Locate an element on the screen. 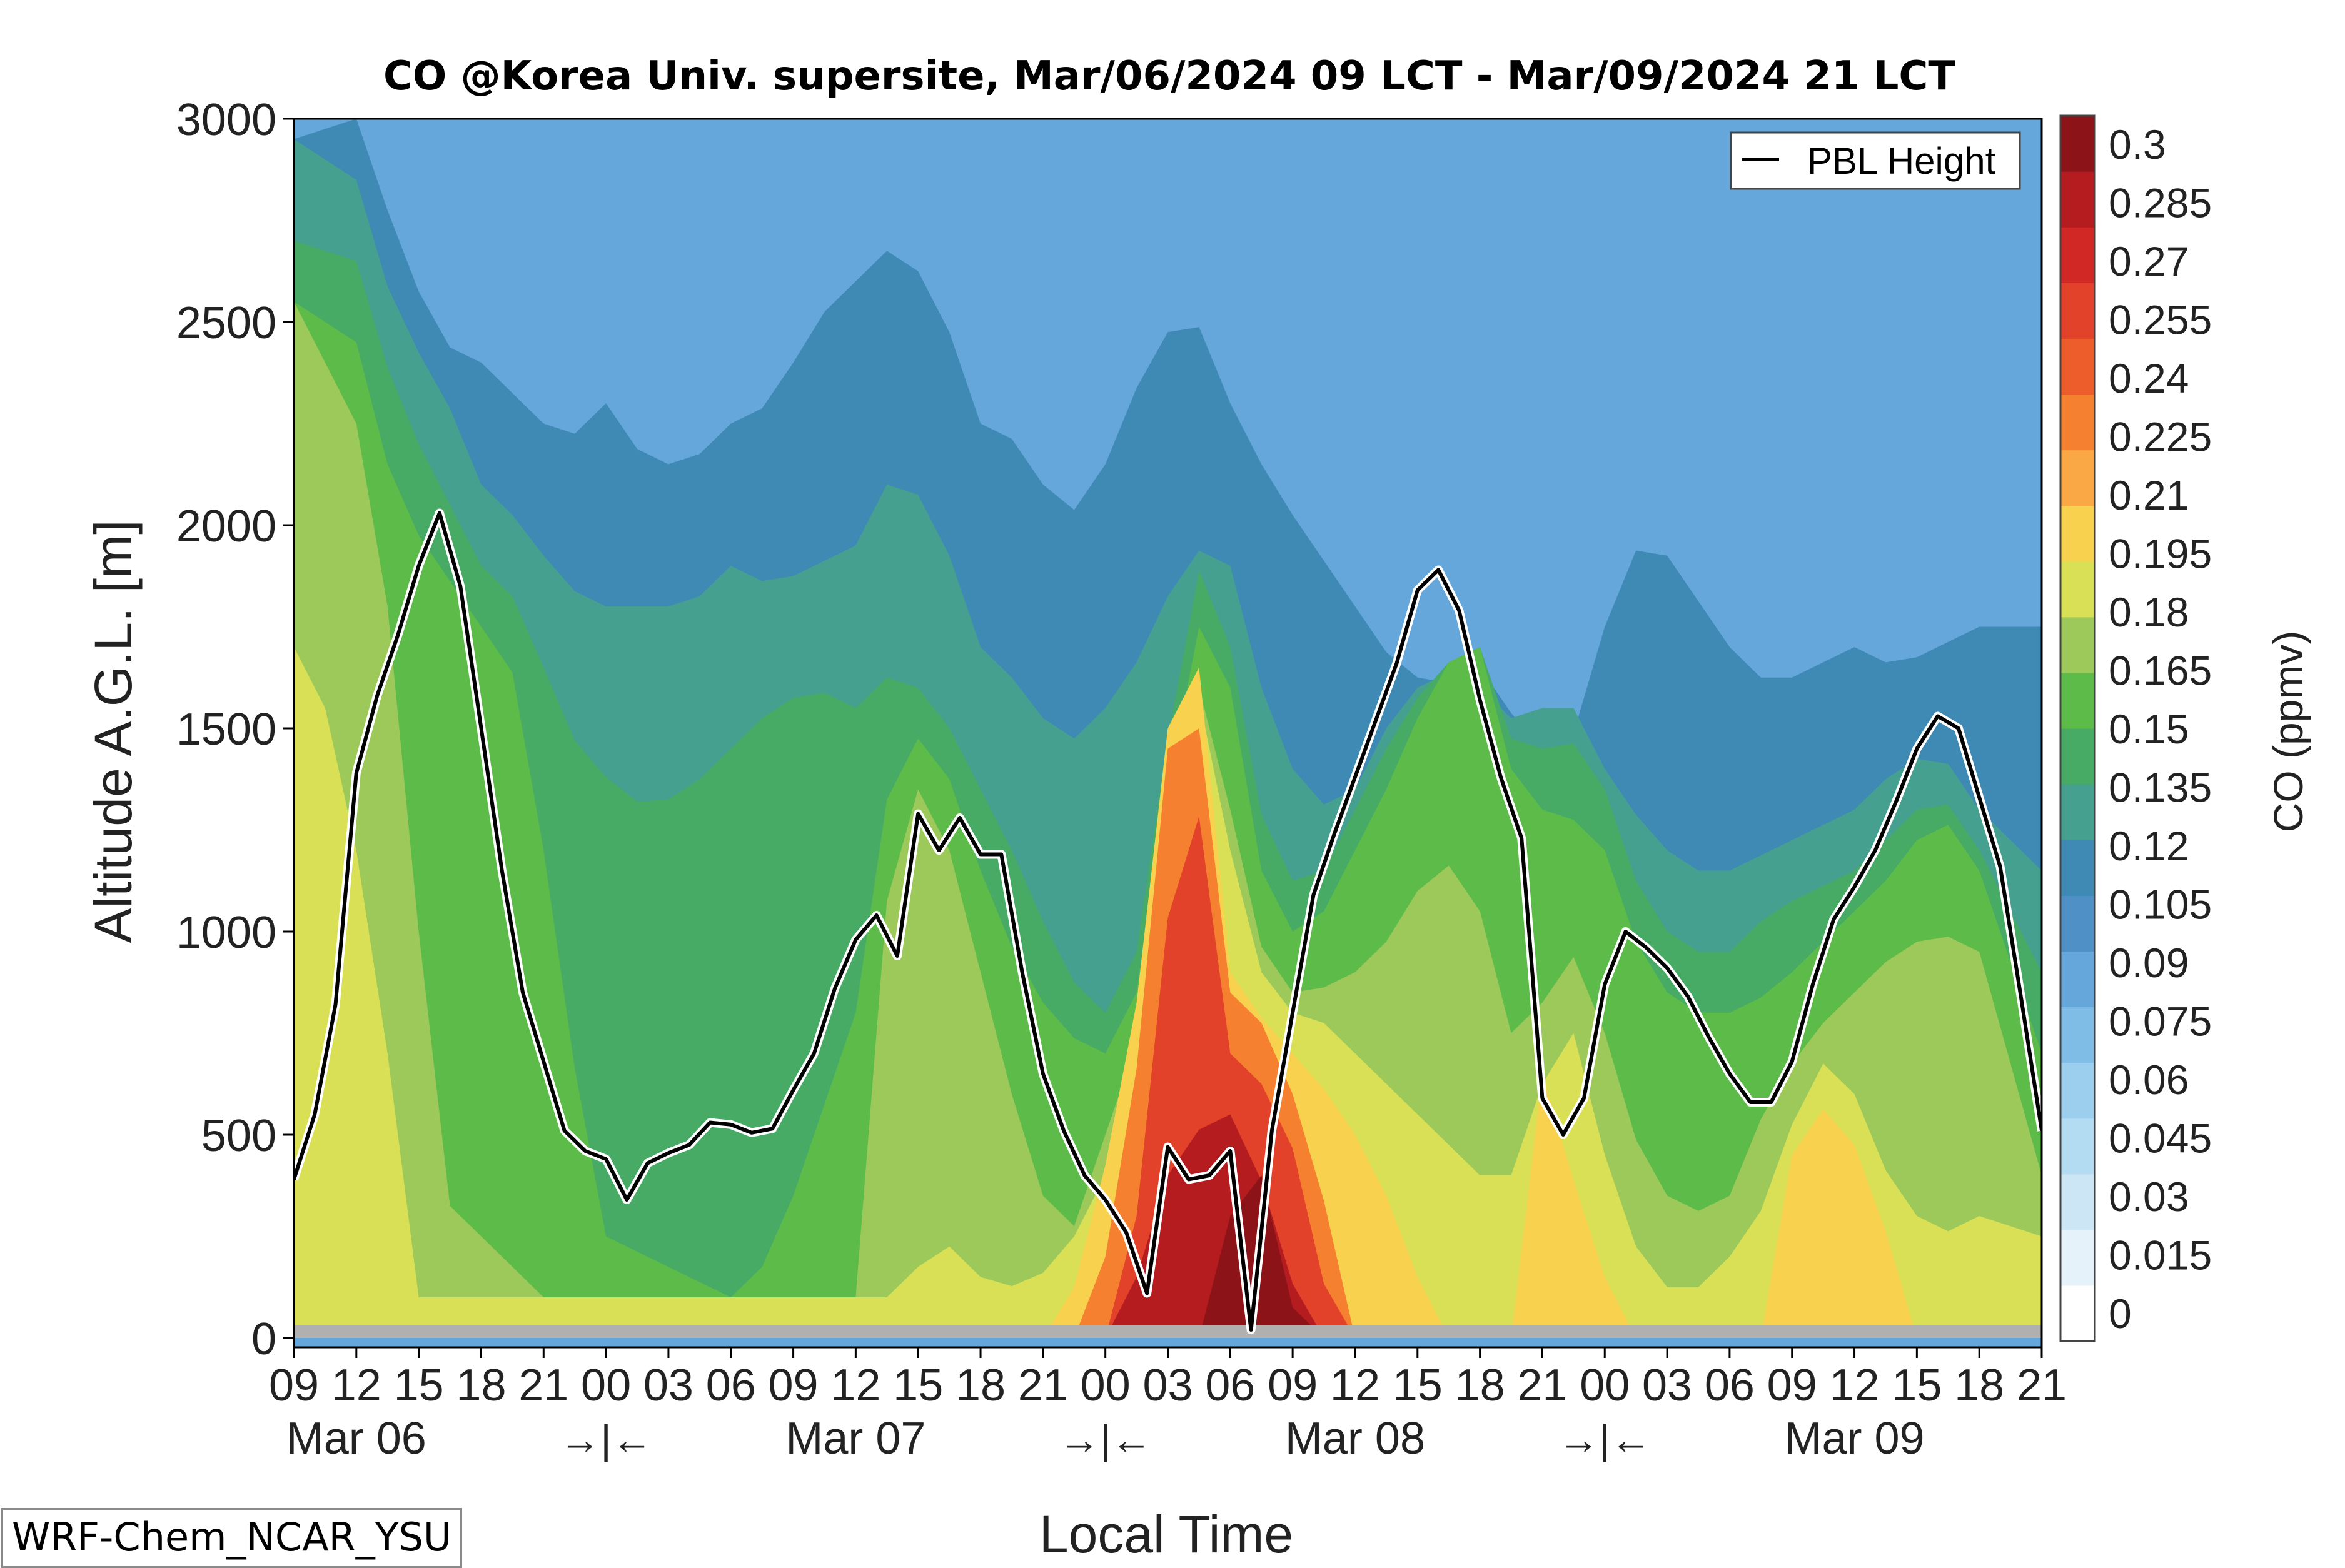 This screenshot has height=1568, width=2345. y-axis-label: Altitude A.G.L. [m] is located at coordinates (113, 731).